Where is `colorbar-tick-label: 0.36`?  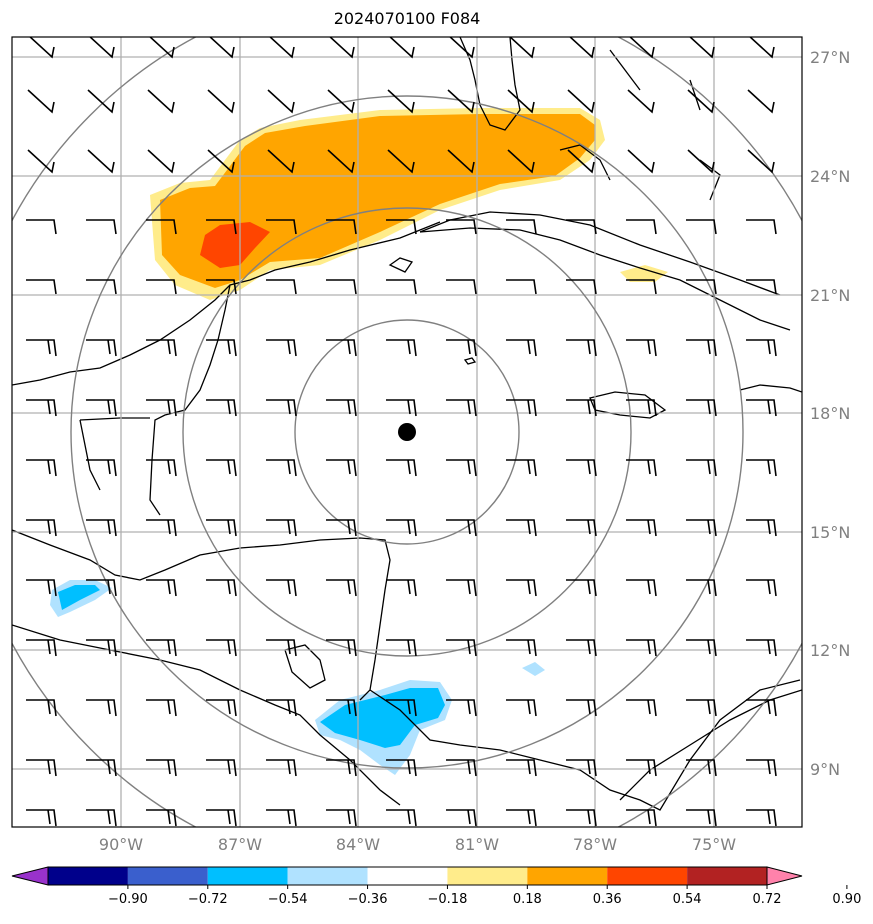
colorbar-tick-label: 0.36 is located at coordinates (607, 899).